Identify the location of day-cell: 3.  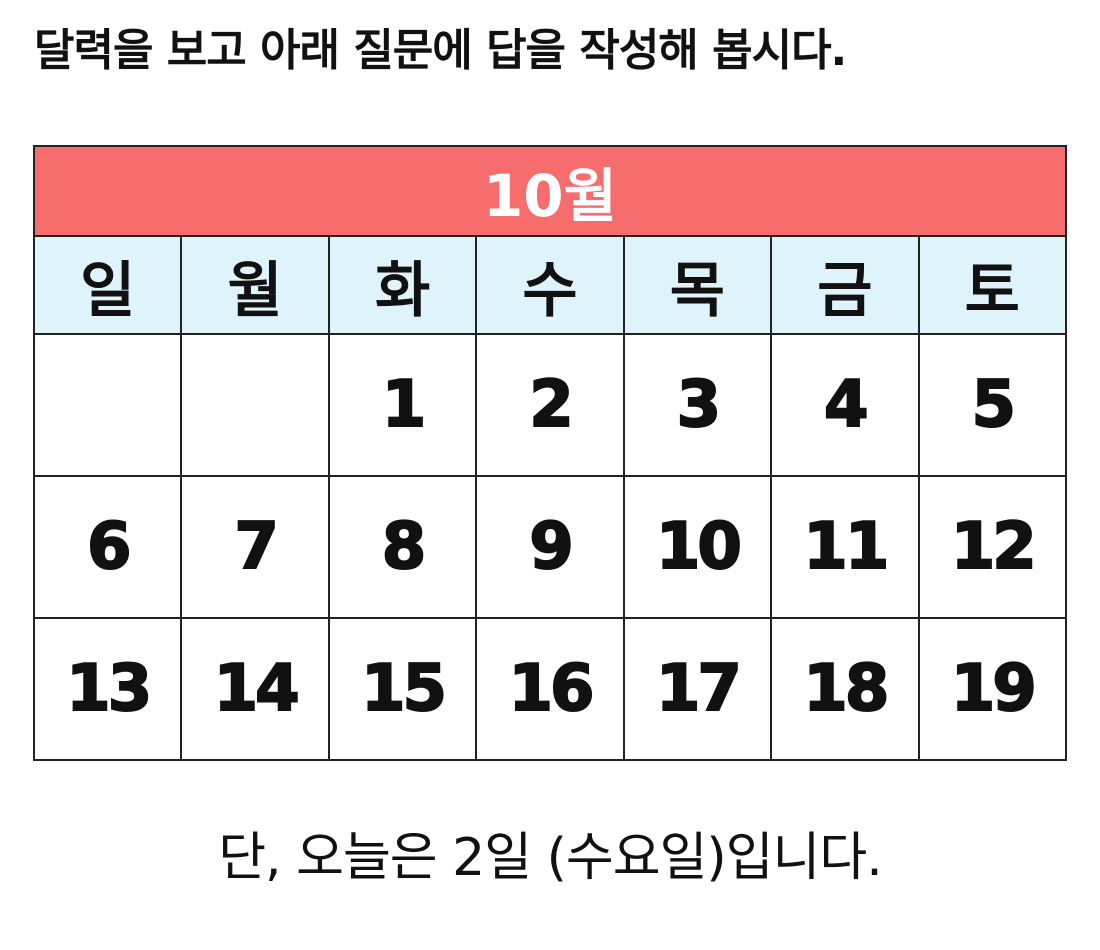
(697, 405).